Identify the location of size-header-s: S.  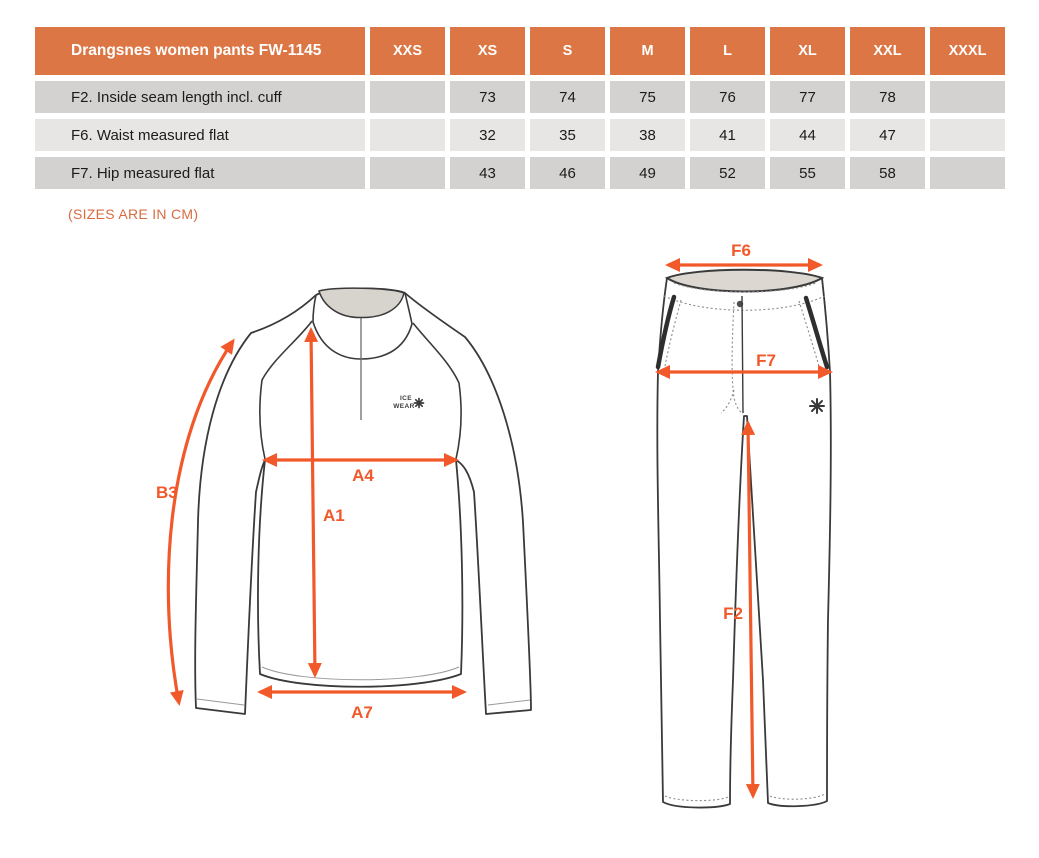
(567, 51).